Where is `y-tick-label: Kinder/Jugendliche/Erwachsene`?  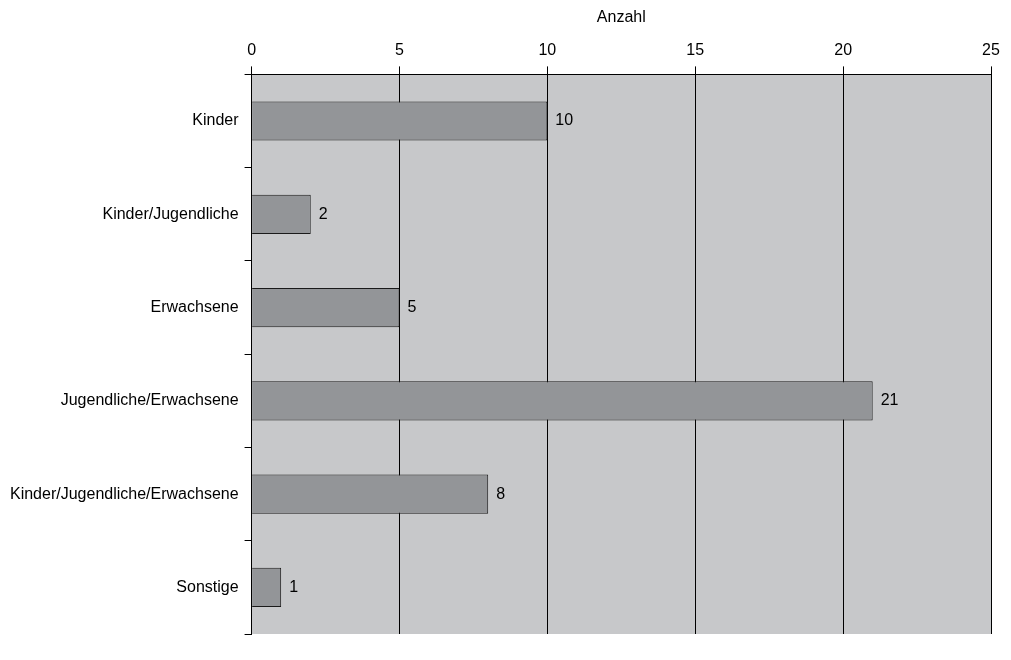
y-tick-label: Kinder/Jugendliche/Erwachsene is located at coordinates (124, 493).